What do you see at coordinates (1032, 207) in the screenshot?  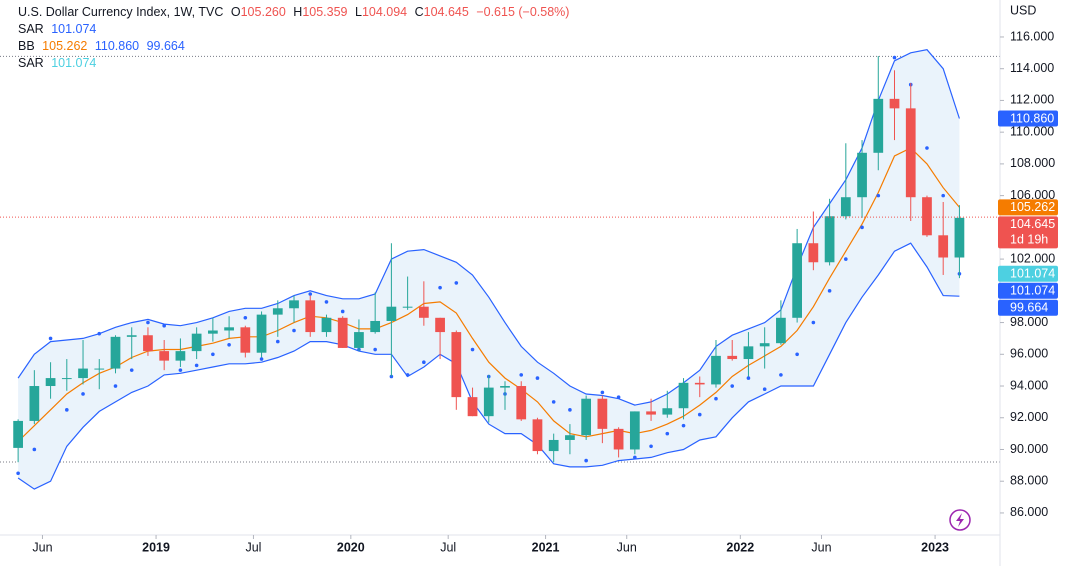 I see `price-badge-label: 105.262` at bounding box center [1032, 207].